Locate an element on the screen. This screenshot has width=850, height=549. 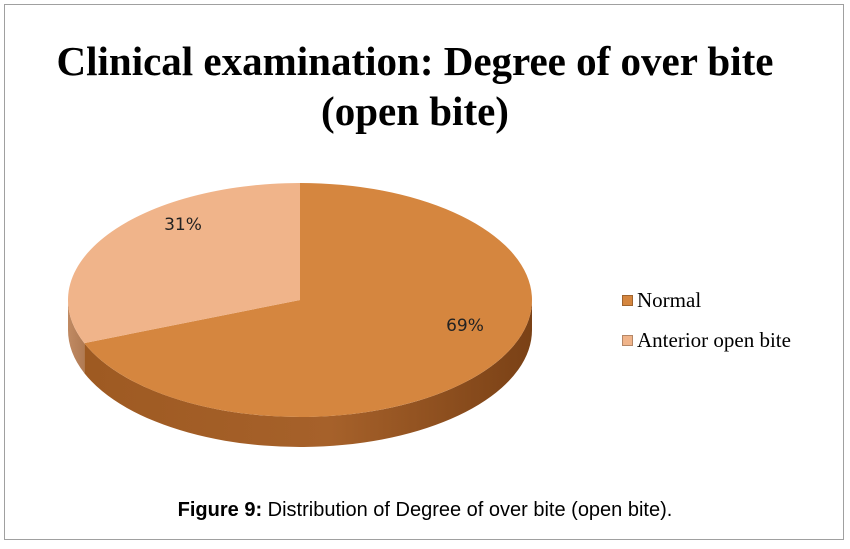
data-label-normal: 69% is located at coordinates (465, 326).